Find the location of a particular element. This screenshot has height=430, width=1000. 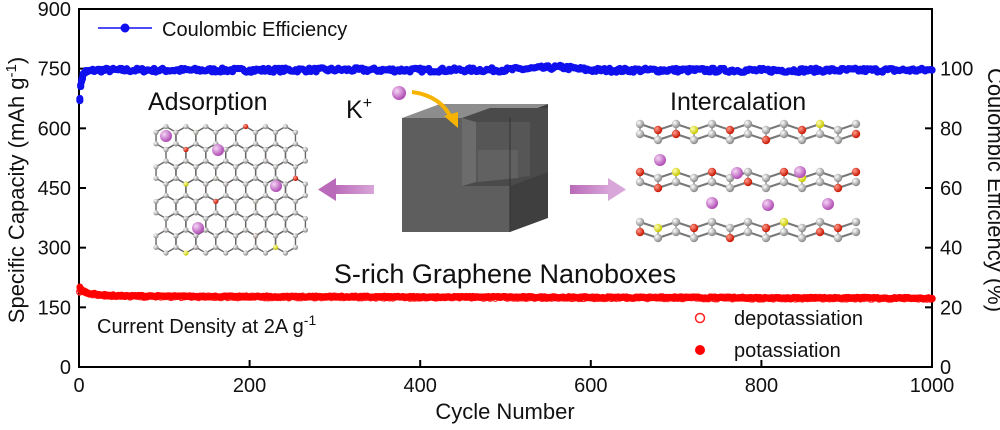

x-tick-label: 800 is located at coordinates (761, 386).